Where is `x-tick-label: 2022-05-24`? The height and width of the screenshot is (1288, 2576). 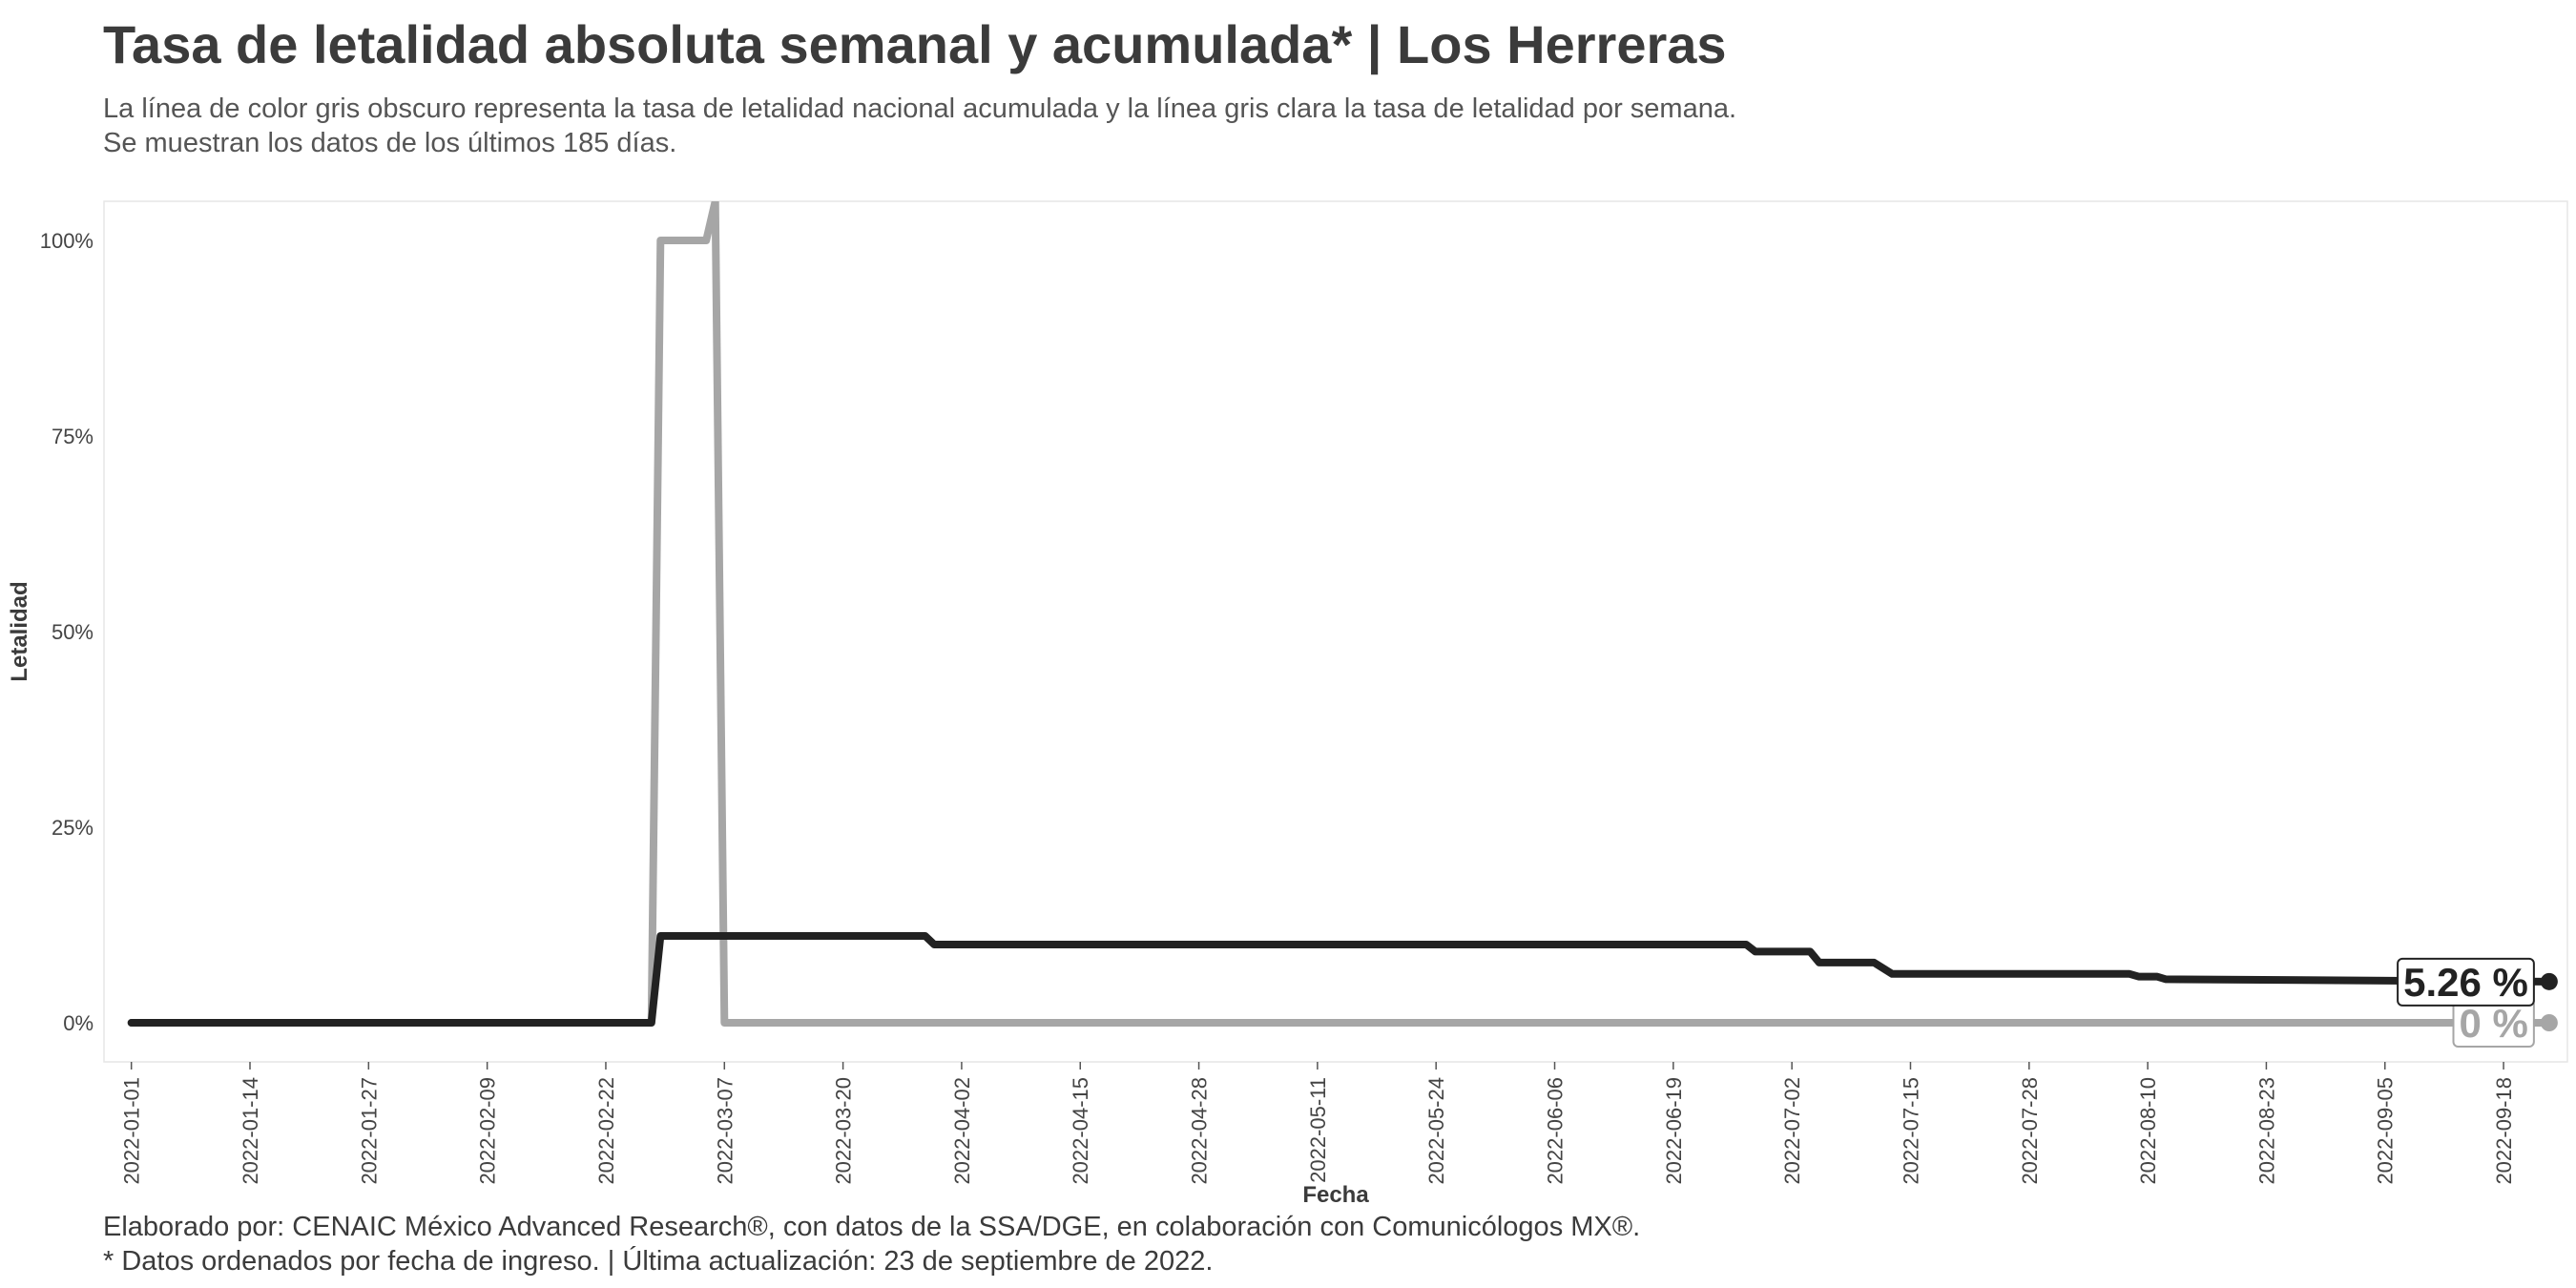
x-tick-label: 2022-05-24 is located at coordinates (1436, 1131).